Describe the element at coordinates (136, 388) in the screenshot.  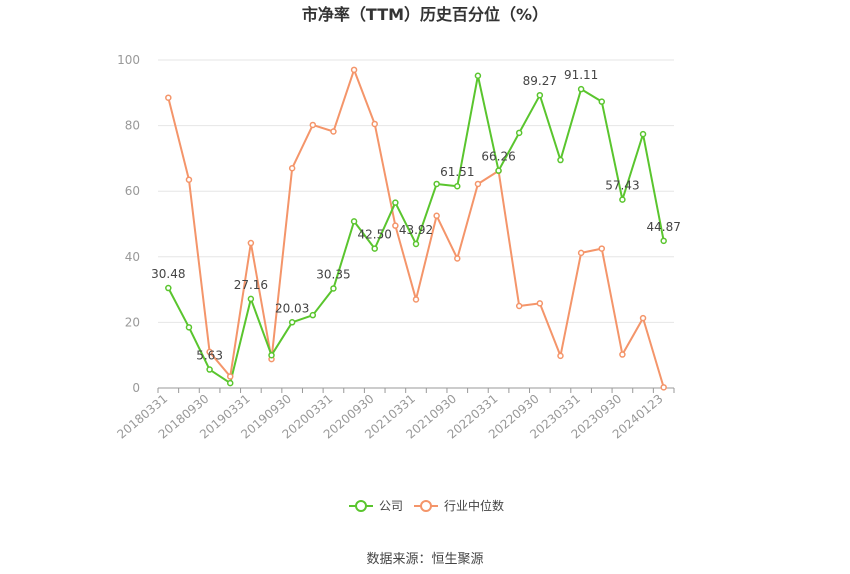
I see `y-tick-label: 0` at that location.